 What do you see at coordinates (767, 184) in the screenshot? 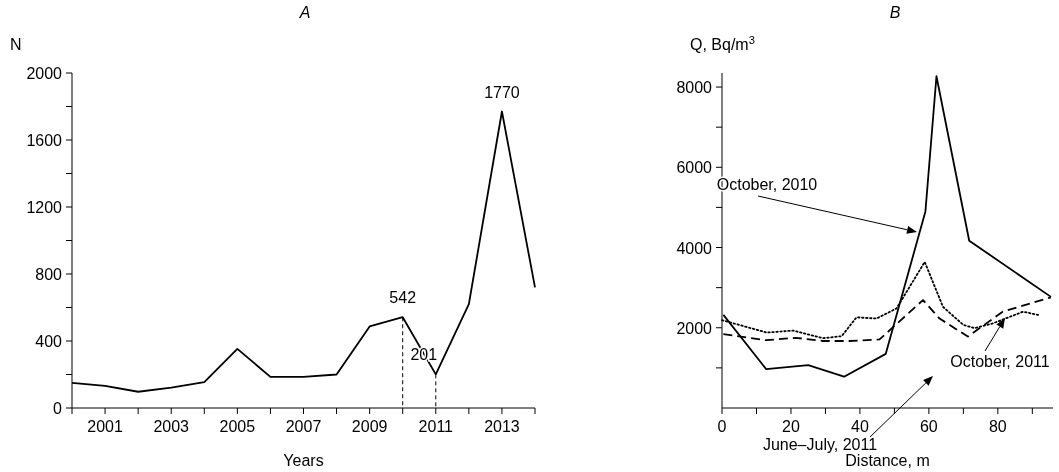
I see `annotation: October, 2010` at bounding box center [767, 184].